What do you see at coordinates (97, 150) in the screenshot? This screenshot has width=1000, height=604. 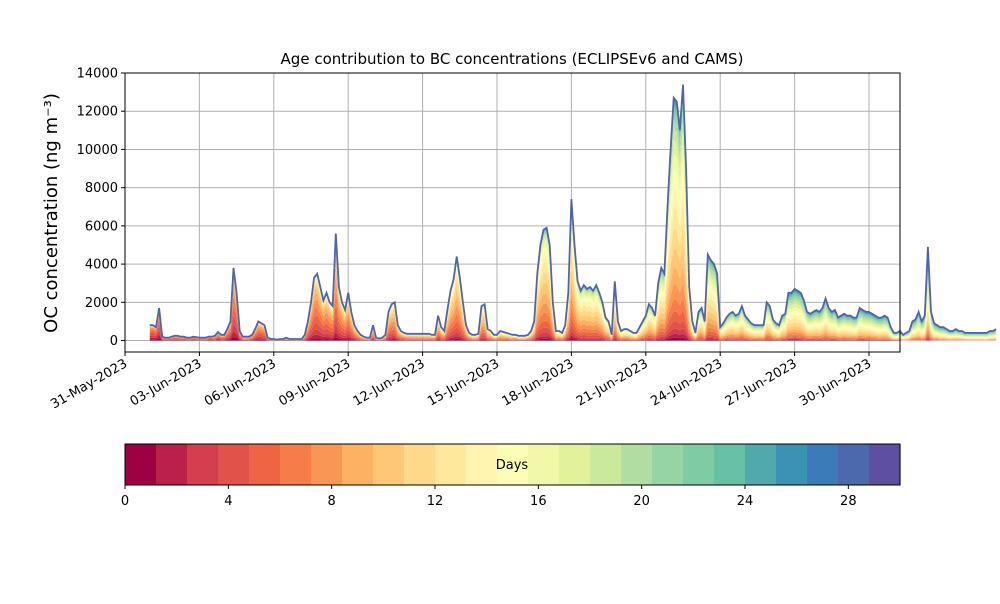 I see `y-tick-label: 10000` at bounding box center [97, 150].